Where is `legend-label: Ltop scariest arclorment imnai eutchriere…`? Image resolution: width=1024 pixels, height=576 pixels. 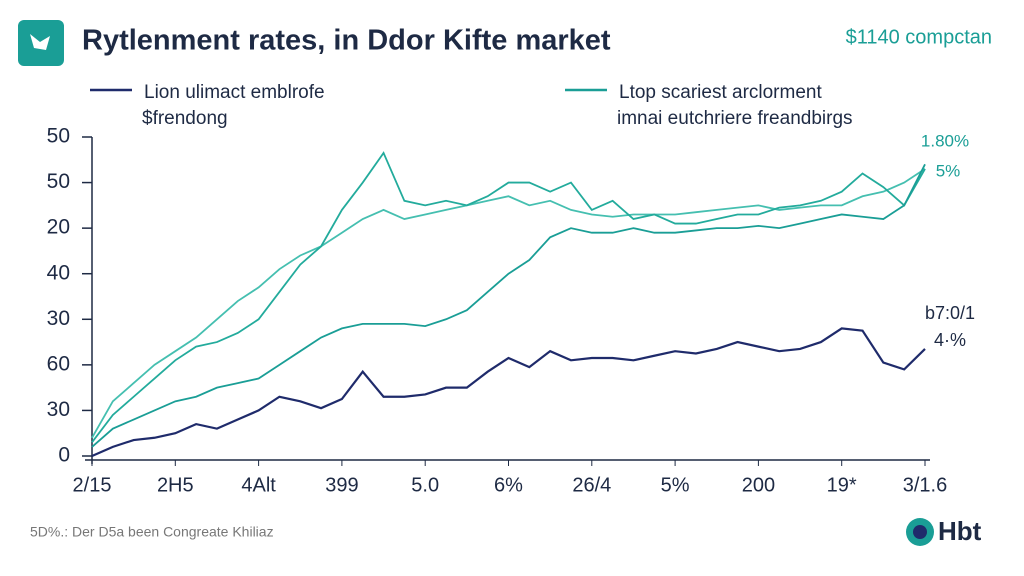 legend-label: Ltop scariest arclorment imnai eutchriere… is located at coordinates (735, 105).